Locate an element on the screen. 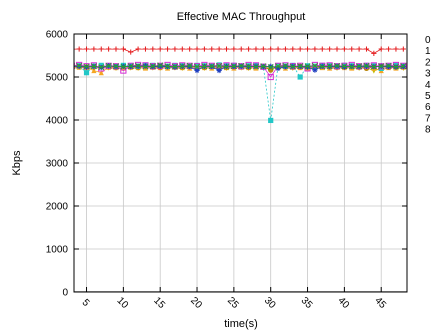 This screenshot has width=439, height=332. y-tick-label: 1000 is located at coordinates (57, 250).